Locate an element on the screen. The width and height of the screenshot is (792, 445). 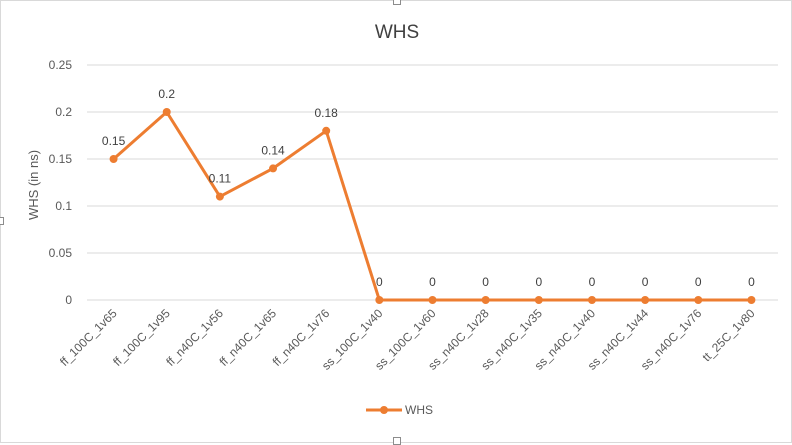
y-tick-label: 0.05 is located at coordinates (61, 253).